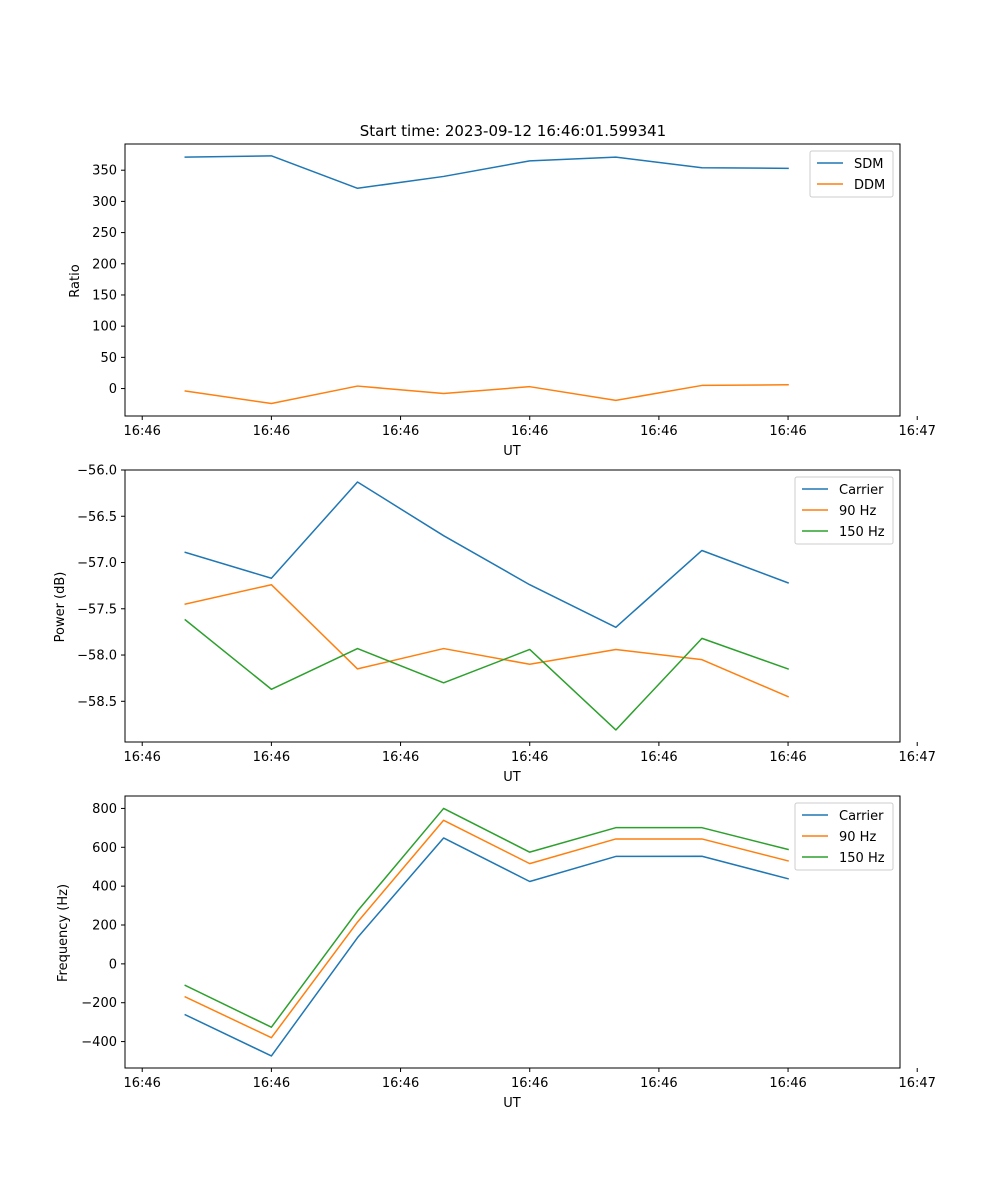  I want to click on y-tick-label: −57.0, so click(97, 563).